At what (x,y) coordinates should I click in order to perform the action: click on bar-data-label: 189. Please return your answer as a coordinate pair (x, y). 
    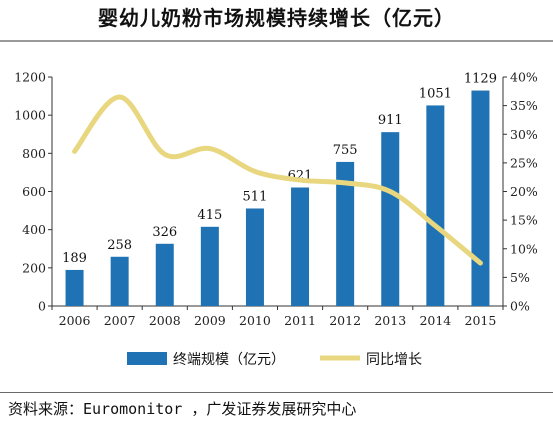
    Looking at the image, I should click on (74, 258).